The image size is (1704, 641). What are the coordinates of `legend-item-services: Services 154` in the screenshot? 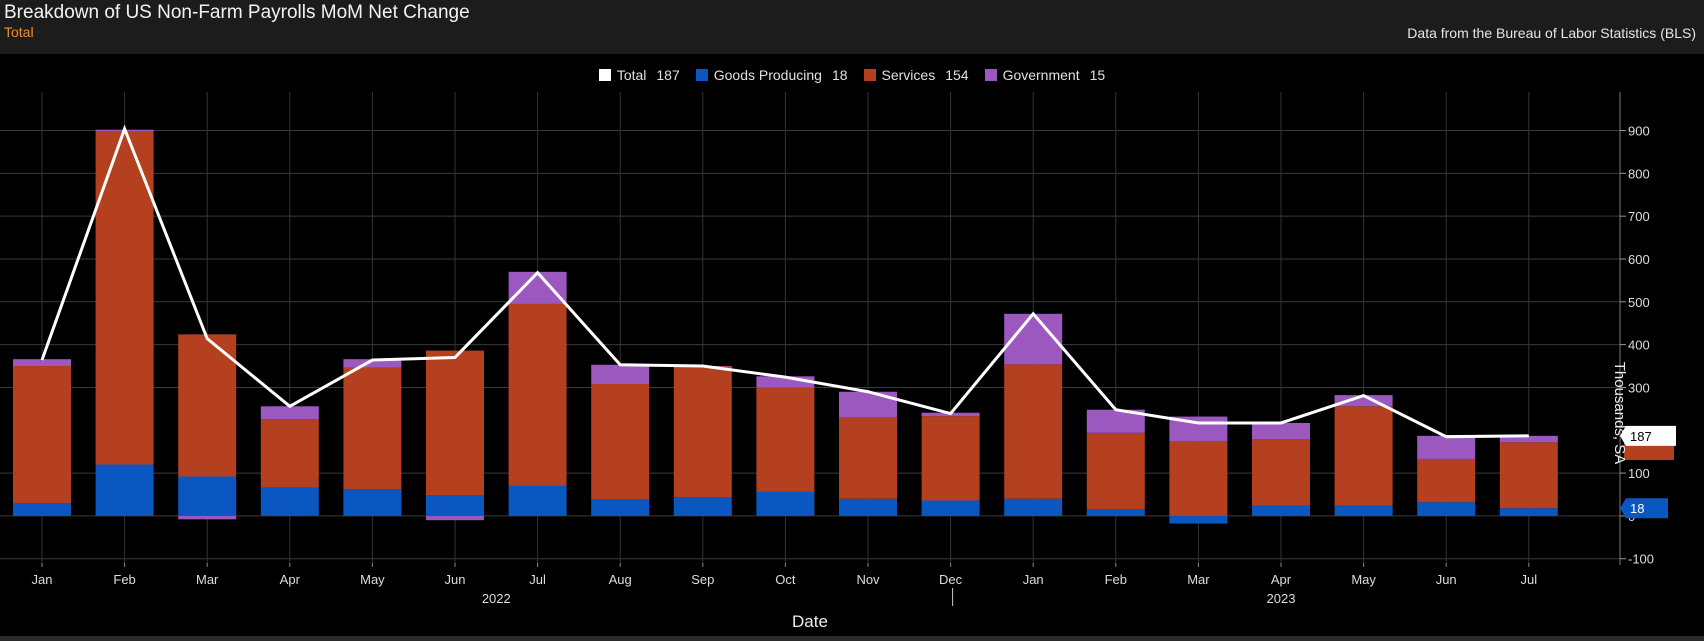 It's located at (916, 75).